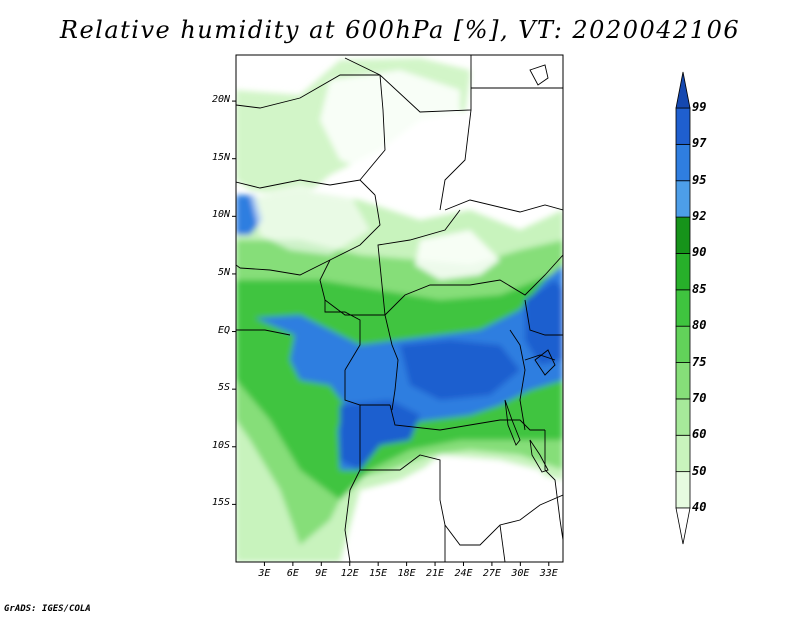 The width and height of the screenshot is (800, 618). I want to click on colorbar-level-label: 75, so click(699, 361).